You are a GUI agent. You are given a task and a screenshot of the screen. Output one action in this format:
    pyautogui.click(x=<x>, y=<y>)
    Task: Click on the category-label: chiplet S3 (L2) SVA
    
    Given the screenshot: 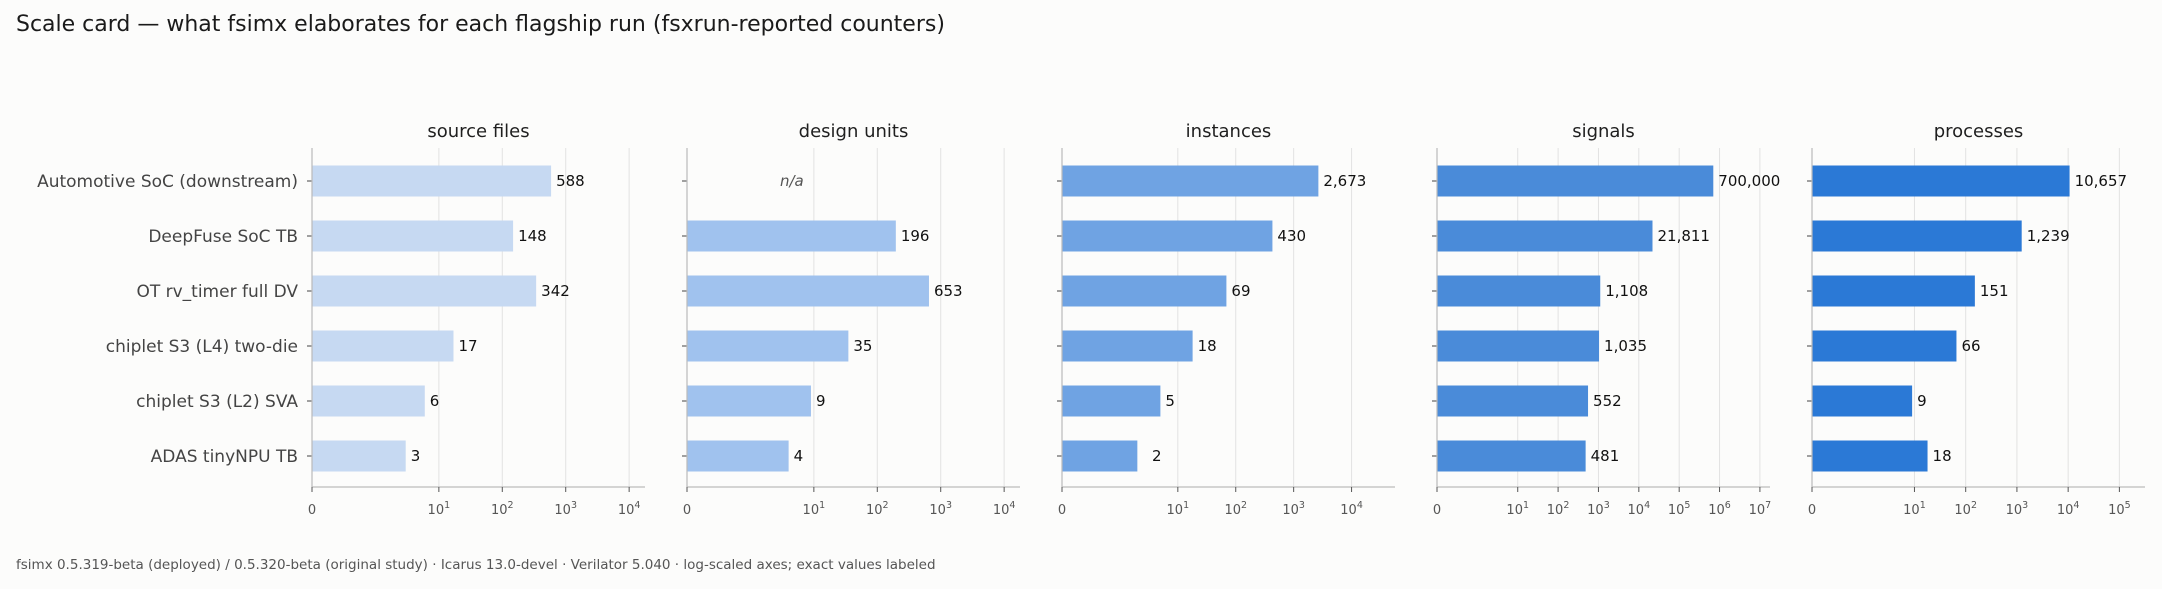 What is the action you would take?
    pyautogui.click(x=217, y=402)
    